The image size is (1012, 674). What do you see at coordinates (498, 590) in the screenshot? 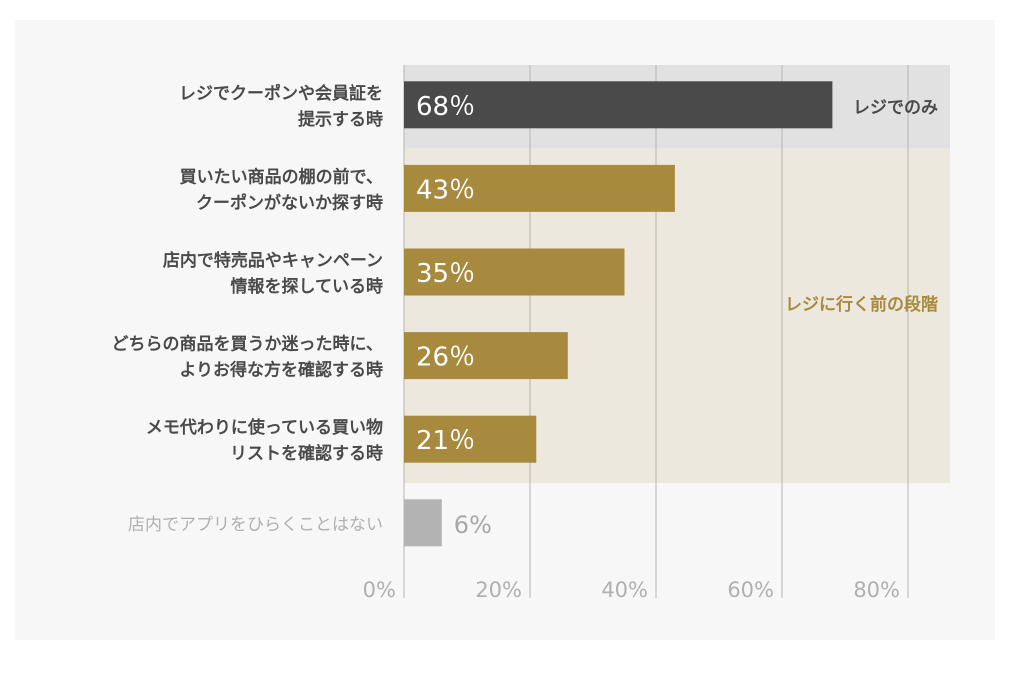
I see `x-tick-label: 20%` at bounding box center [498, 590].